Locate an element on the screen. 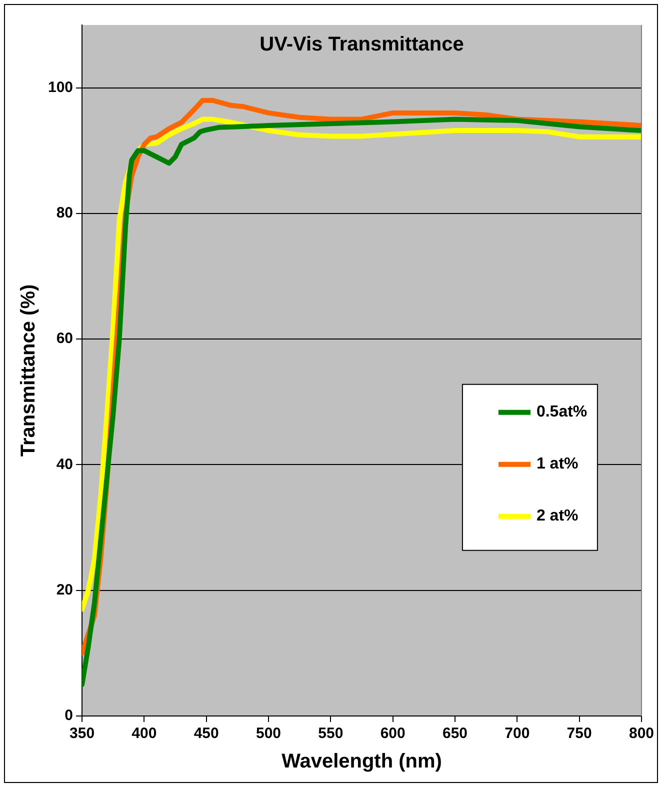 This screenshot has height=787, width=662. x-tick-label: 800 is located at coordinates (641, 733).